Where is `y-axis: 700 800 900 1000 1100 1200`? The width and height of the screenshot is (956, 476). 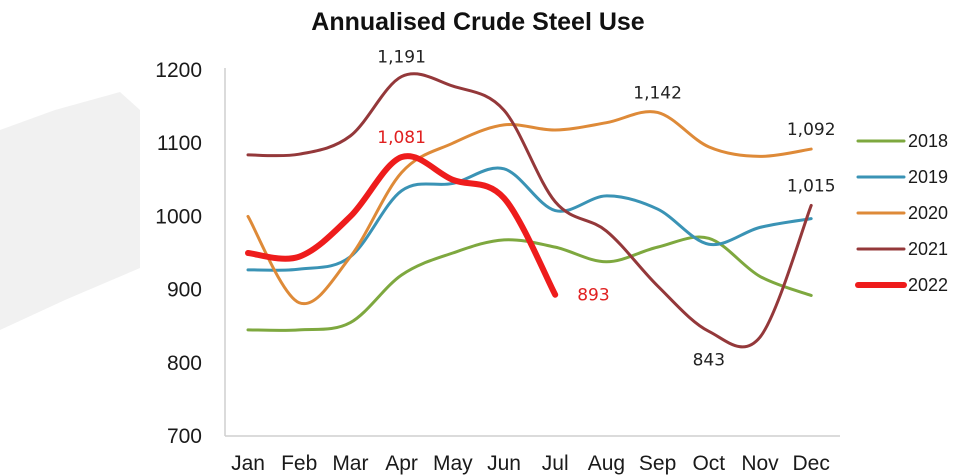 y-axis: 700 800 900 1000 1100 1200 is located at coordinates (178, 253).